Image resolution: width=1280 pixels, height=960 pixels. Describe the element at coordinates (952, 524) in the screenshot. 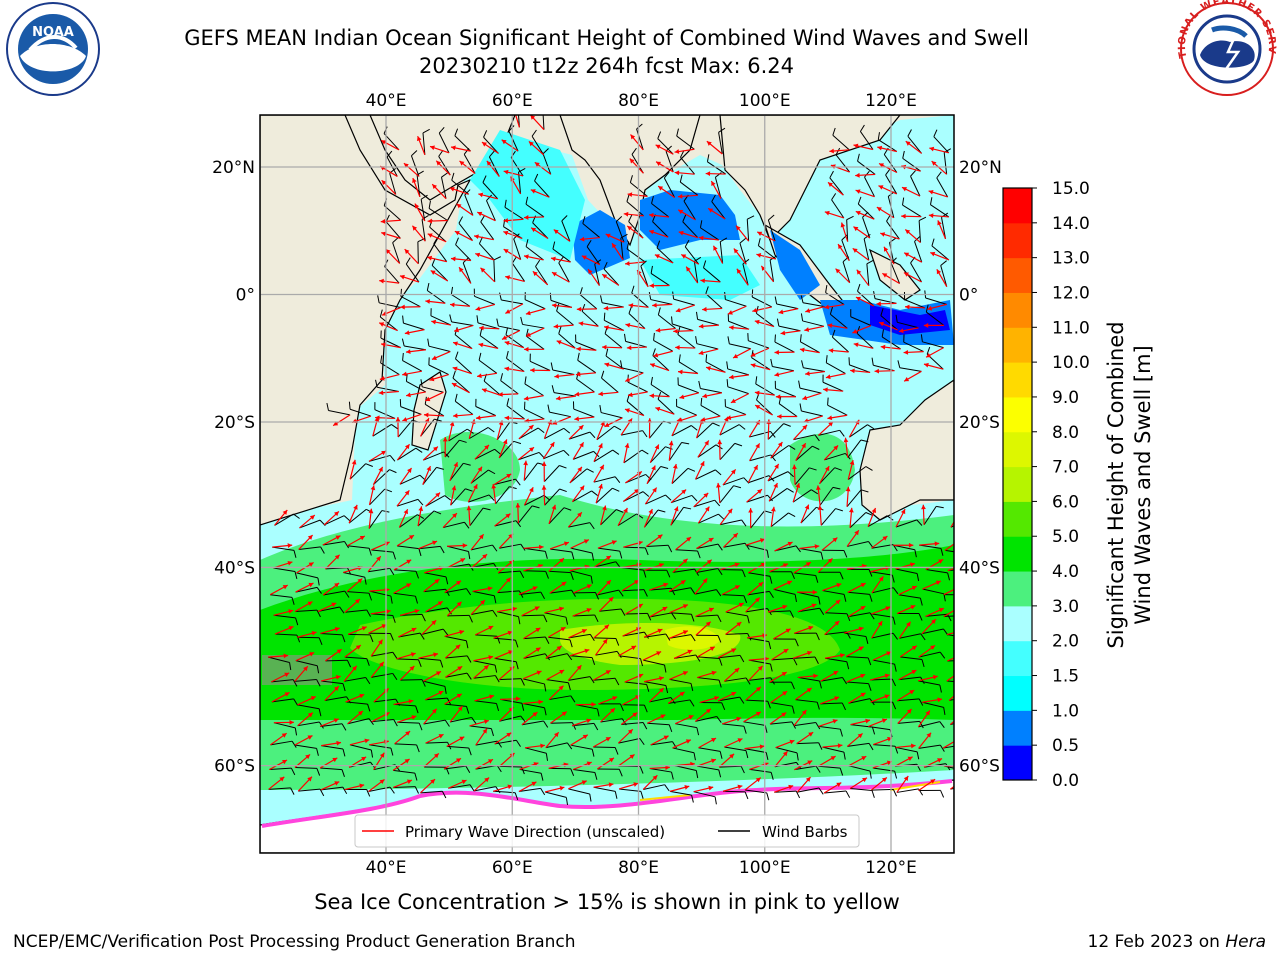

I see `wave-arrow` at that location.